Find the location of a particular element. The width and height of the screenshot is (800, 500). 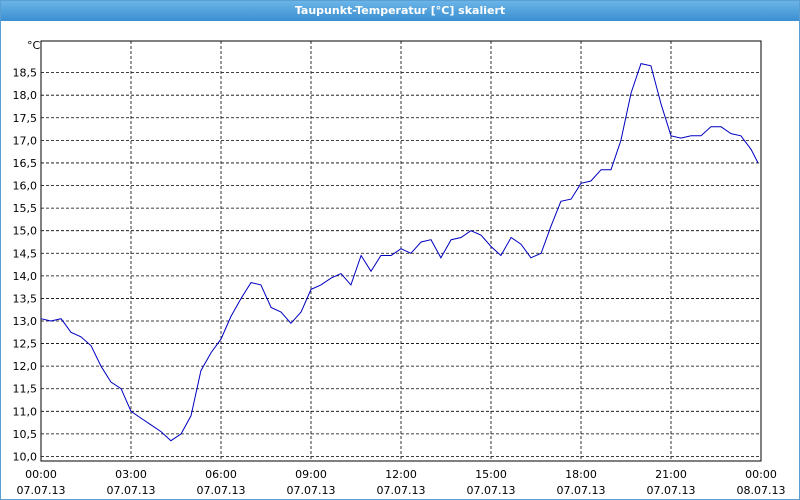

x-tick-label: 12:00 is located at coordinates (401, 474).